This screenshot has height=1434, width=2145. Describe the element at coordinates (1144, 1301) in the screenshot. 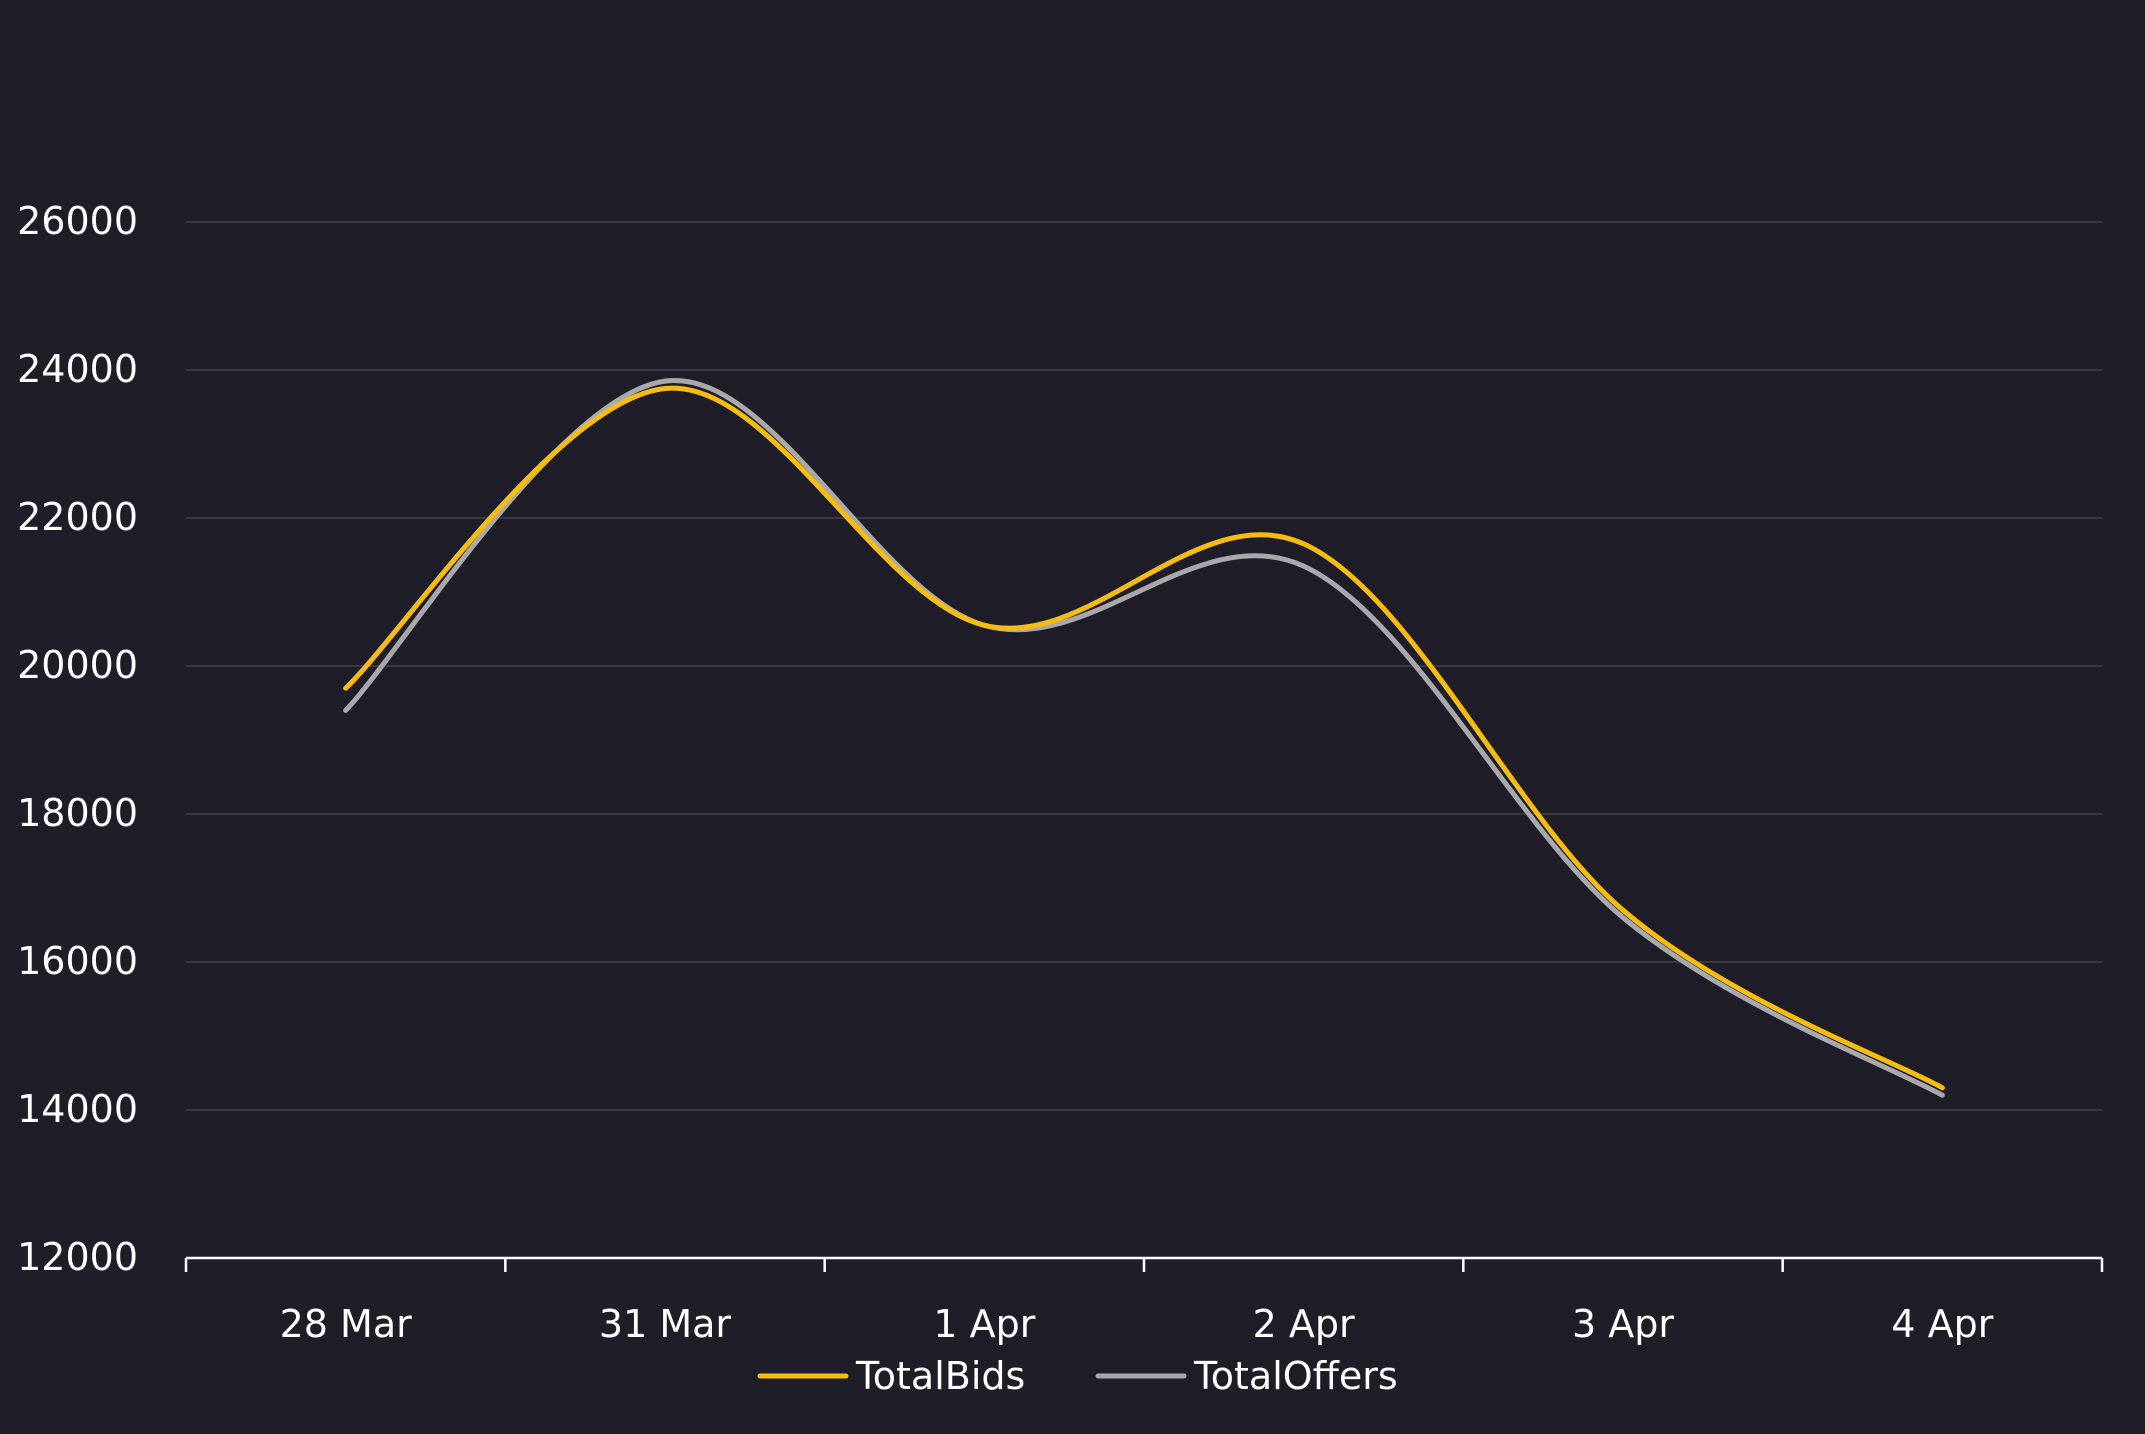

I see `x-axis: 28 Mar 31 Mar 1 Apr 2 Apr 3 Apr 4 Apr` at that location.